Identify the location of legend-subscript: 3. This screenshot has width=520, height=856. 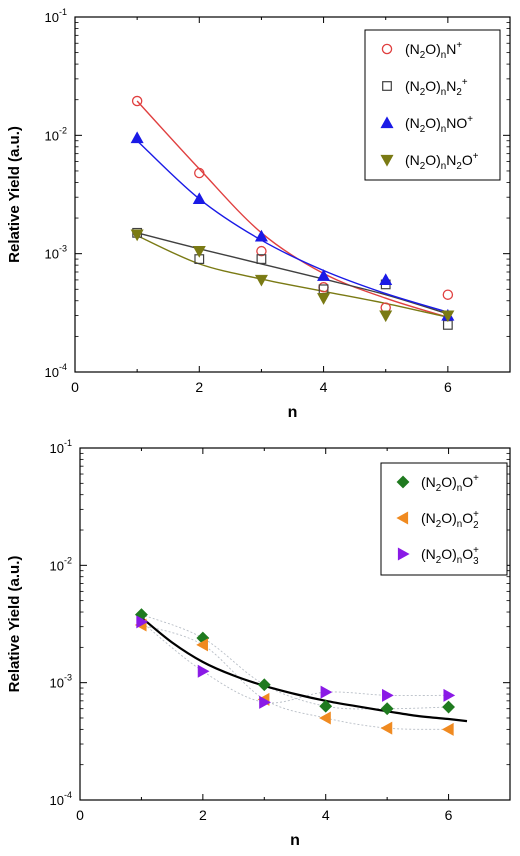
(476, 561).